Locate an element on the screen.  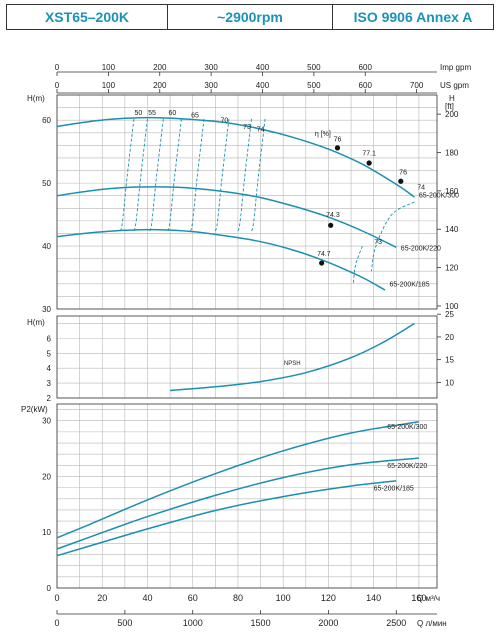
head-ft-tick: 100 is located at coordinates (452, 306).